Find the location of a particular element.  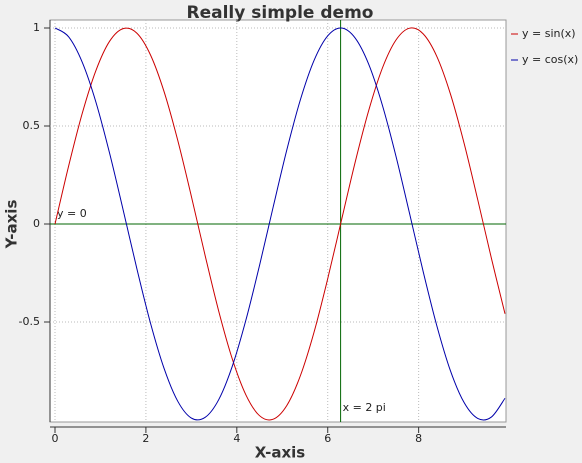

y-tick-label: 1 is located at coordinates (36, 27).